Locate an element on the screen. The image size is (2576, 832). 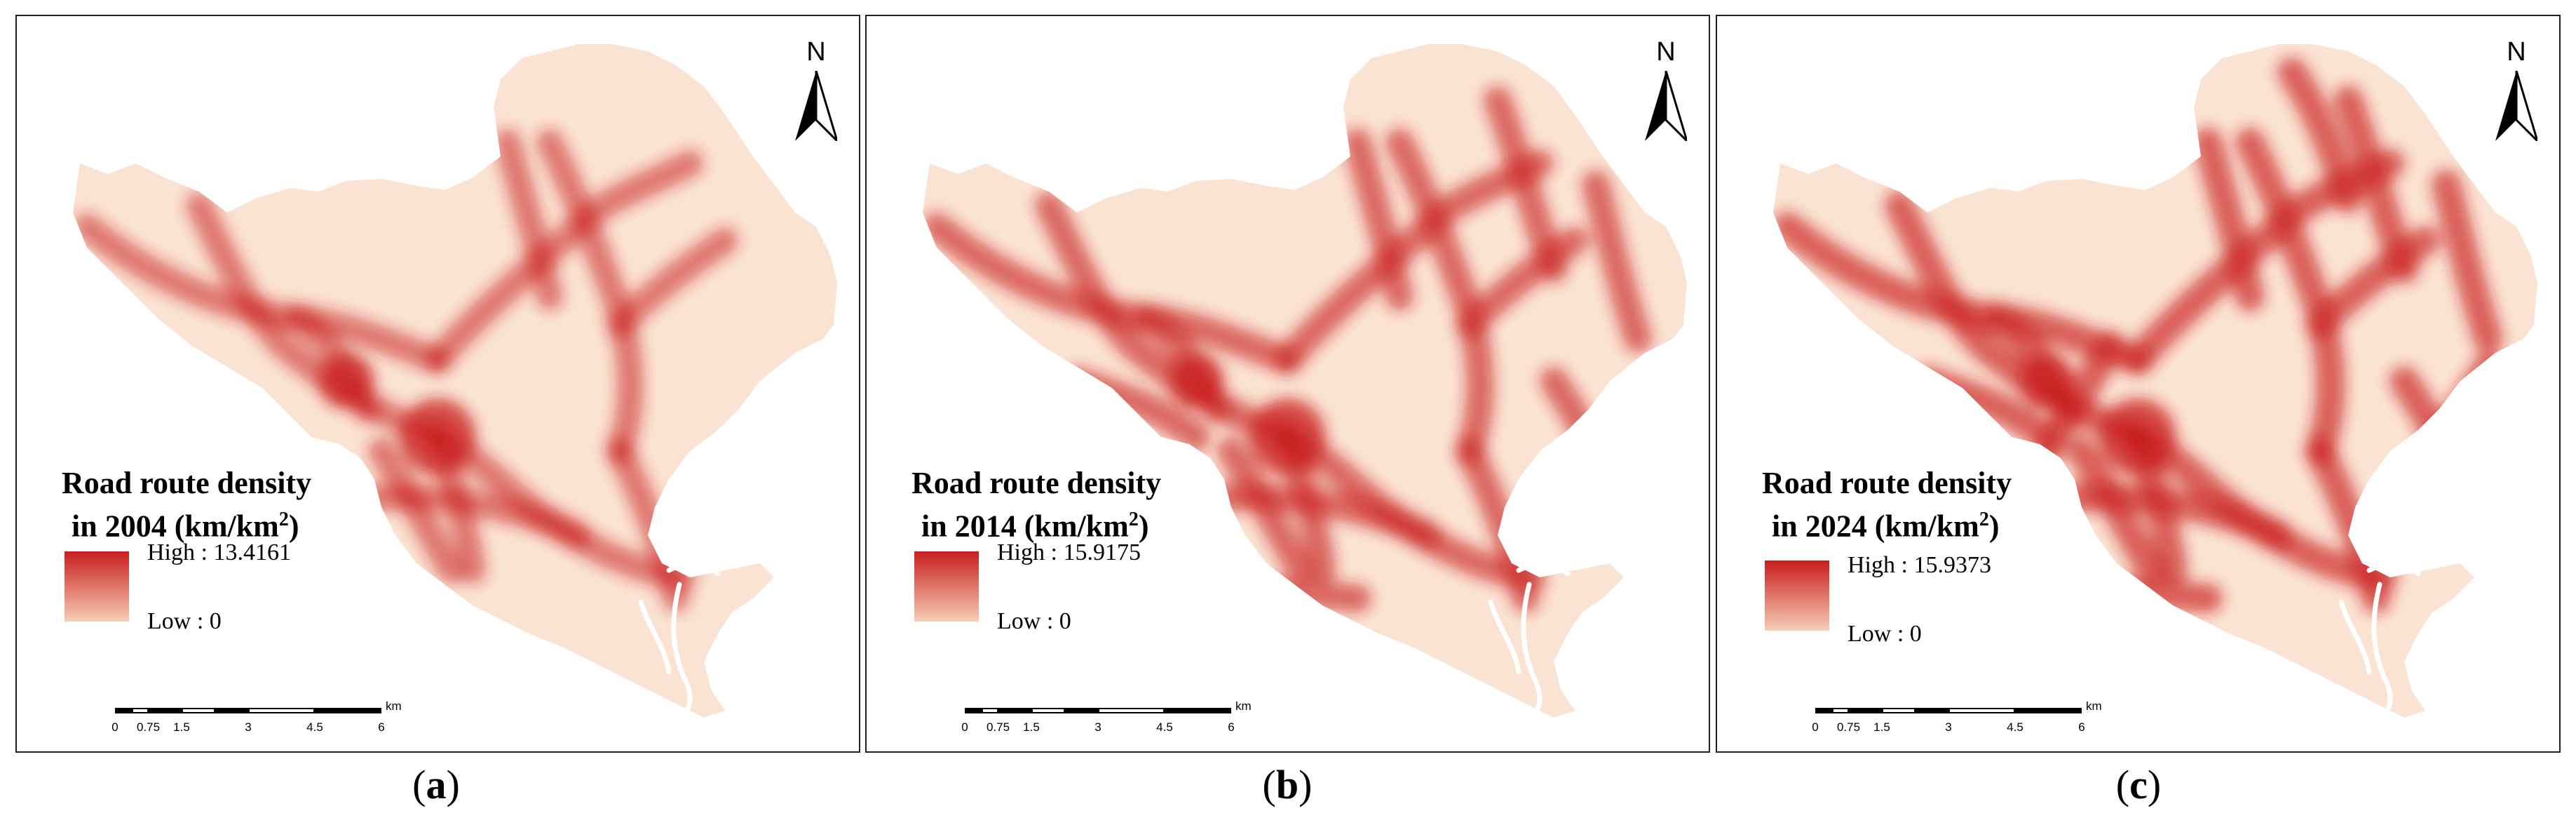
caption-a: (a) is located at coordinates (436, 784).